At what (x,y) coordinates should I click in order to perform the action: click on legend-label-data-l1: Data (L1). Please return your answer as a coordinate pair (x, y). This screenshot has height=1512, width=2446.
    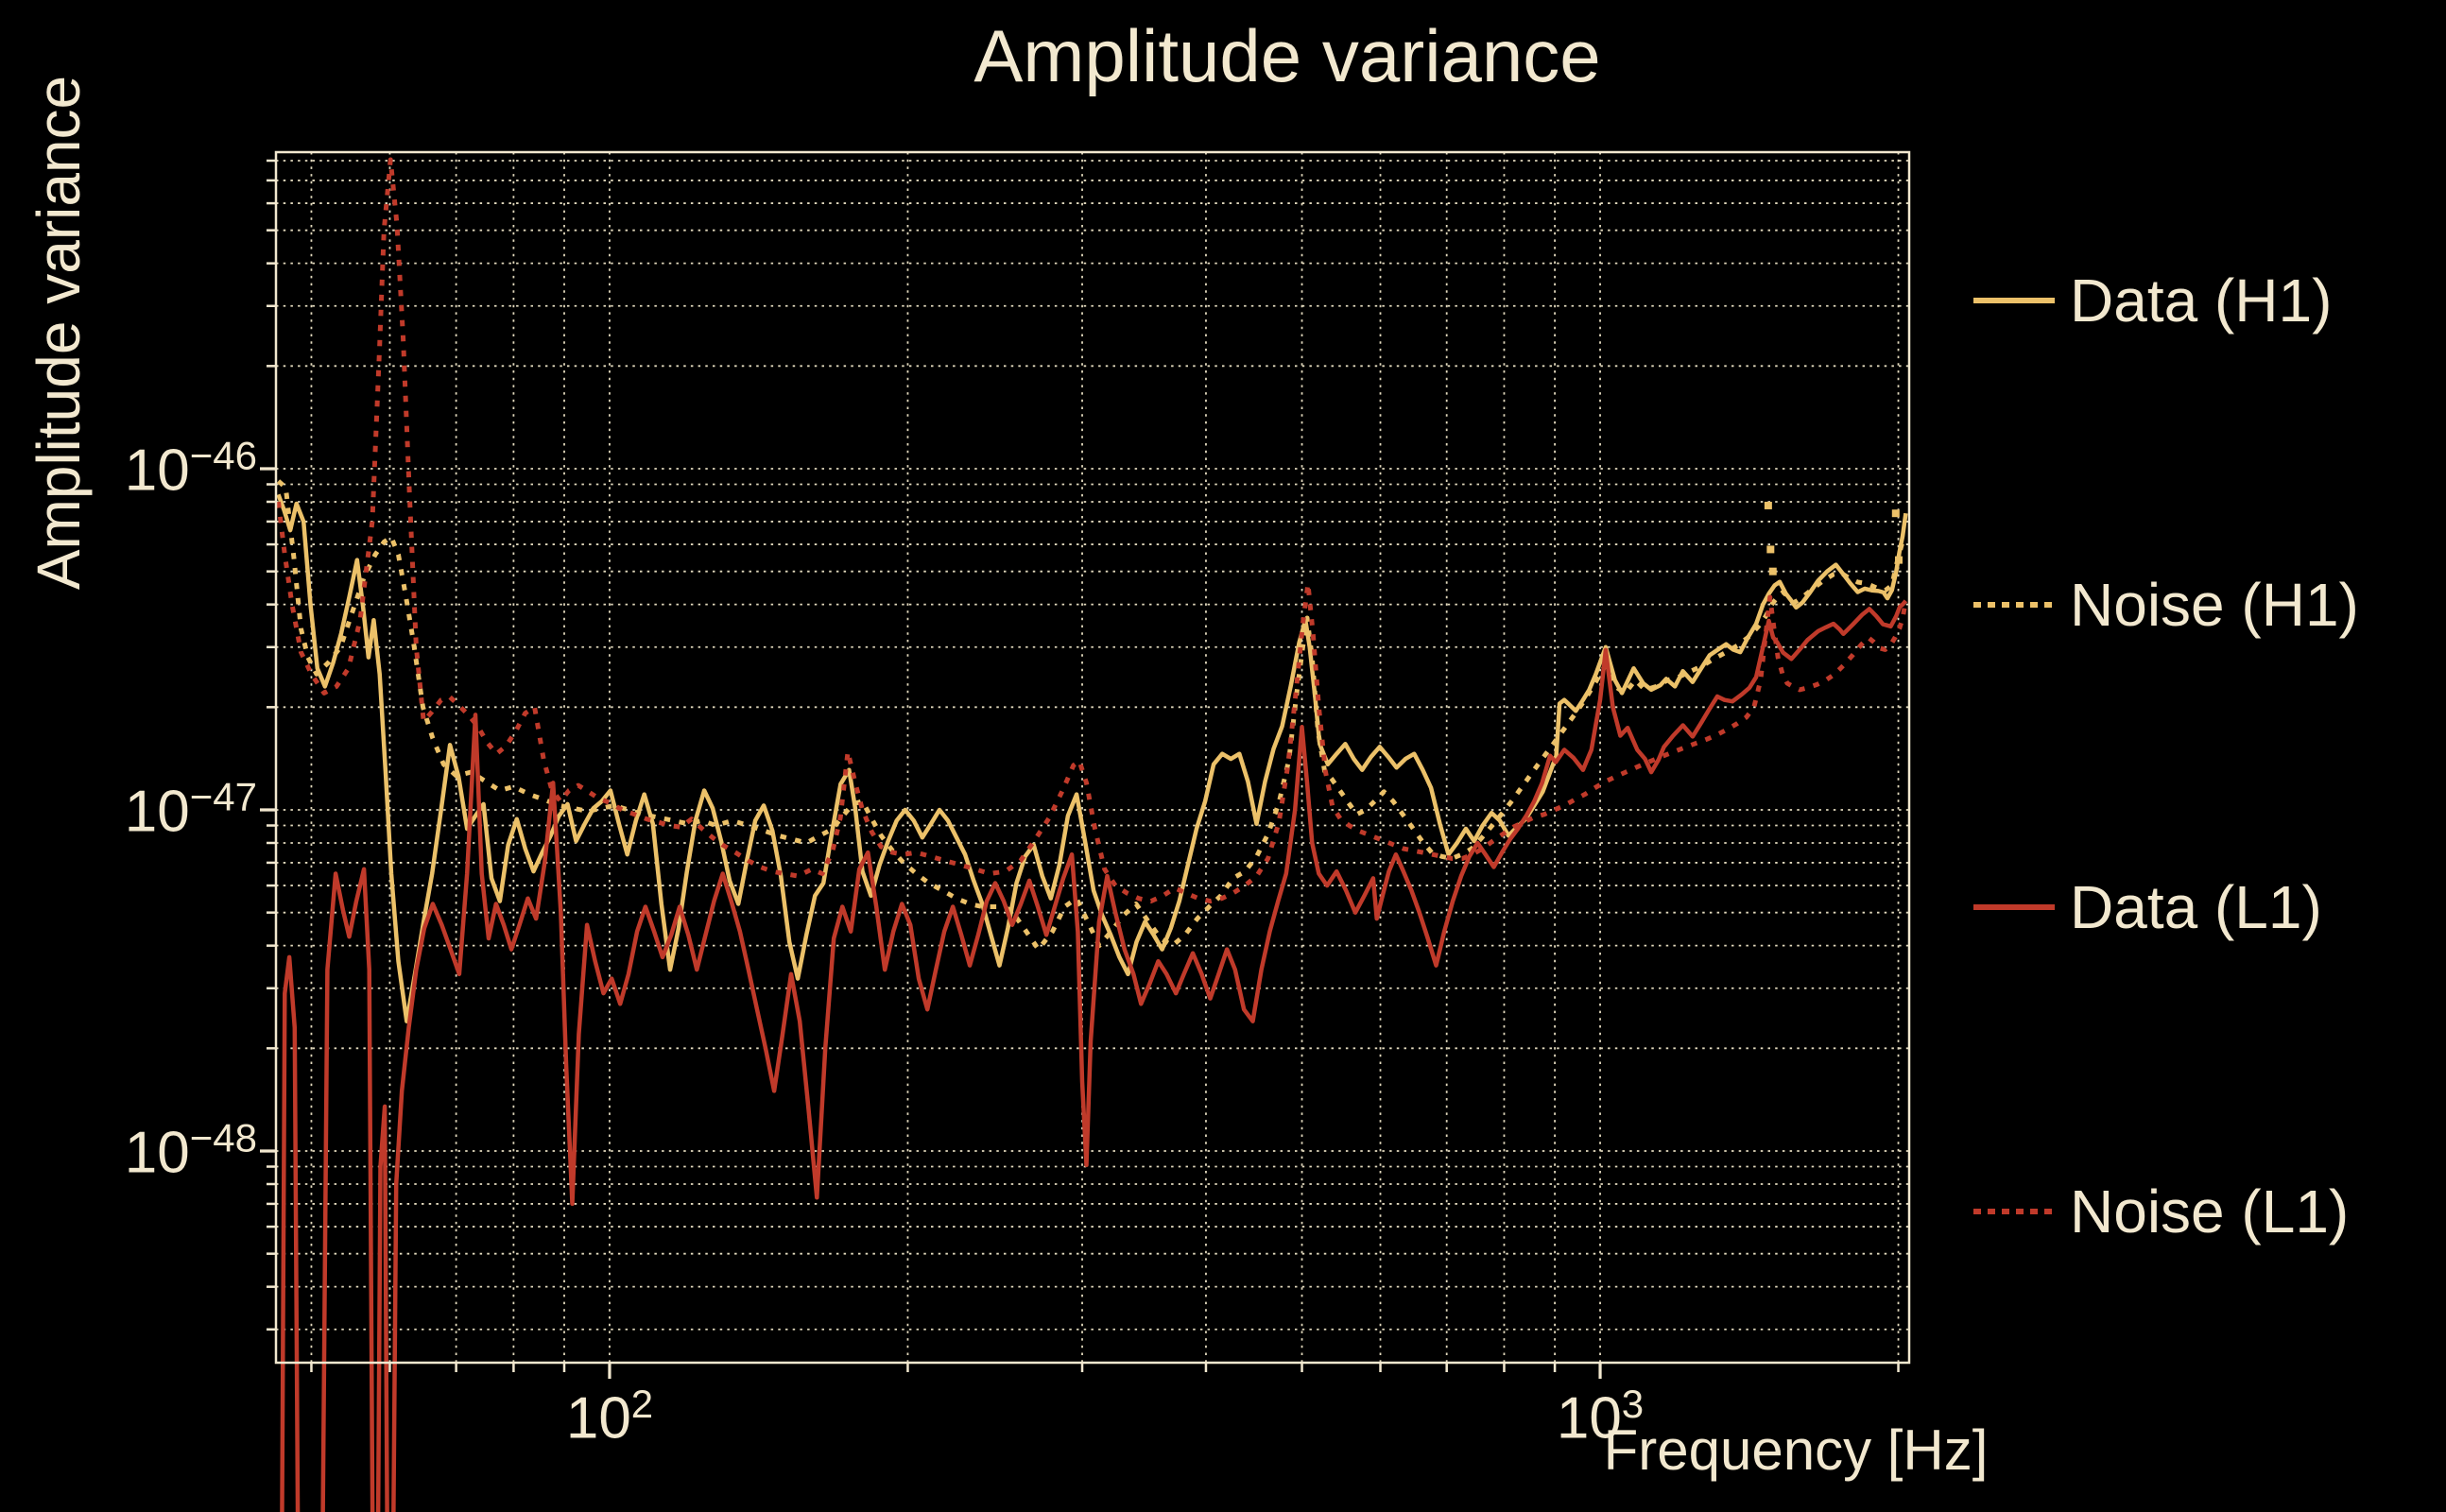
    Looking at the image, I should click on (2196, 907).